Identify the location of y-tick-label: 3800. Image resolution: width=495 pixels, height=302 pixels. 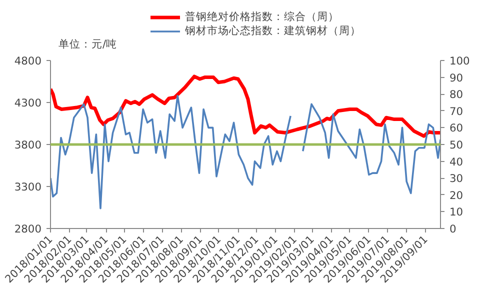
(28, 145).